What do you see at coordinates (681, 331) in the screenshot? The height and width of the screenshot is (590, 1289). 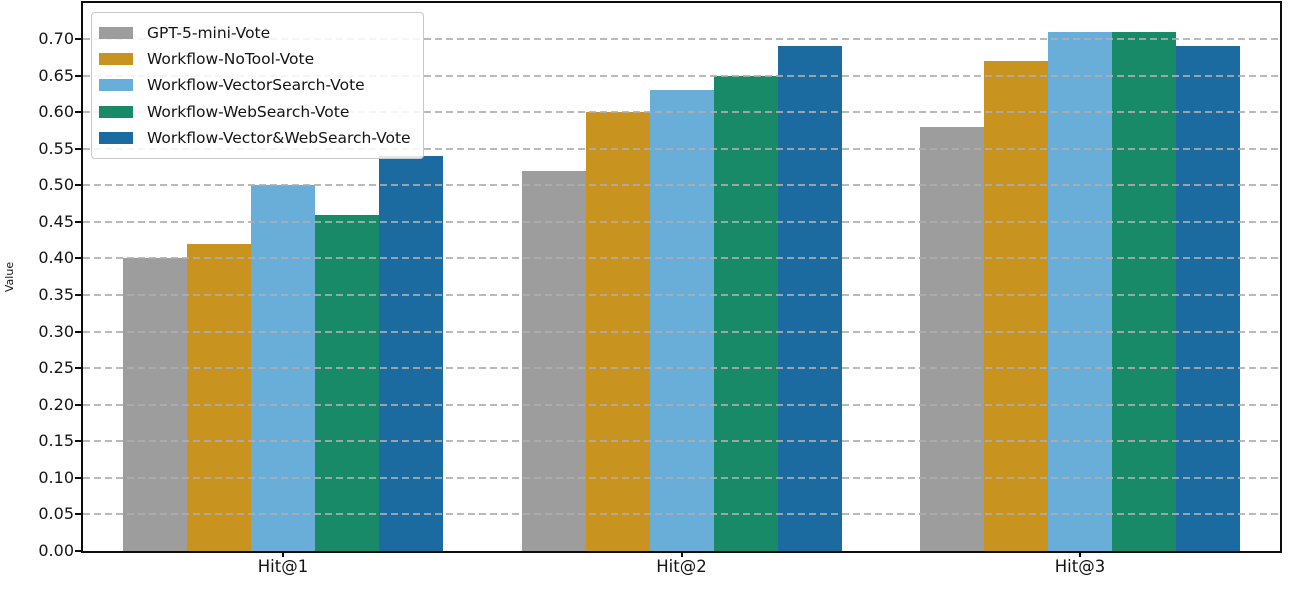 I see `gridline-0.30` at bounding box center [681, 331].